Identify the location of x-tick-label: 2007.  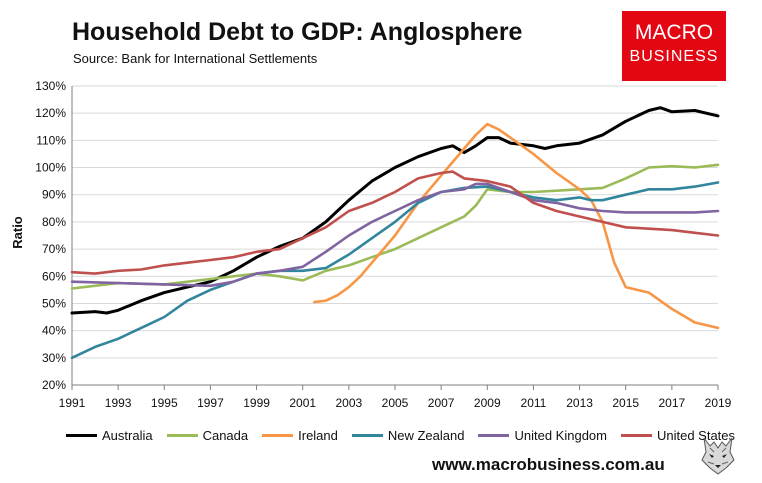
(441, 403).